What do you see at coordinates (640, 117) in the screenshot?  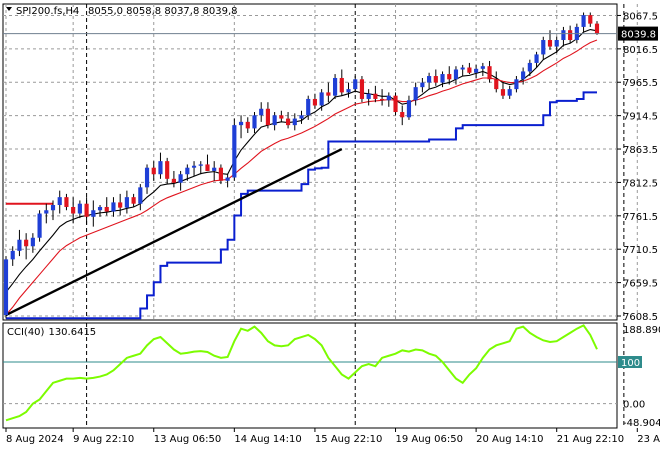 I see `price-tick-label: 7914.5` at bounding box center [640, 117].